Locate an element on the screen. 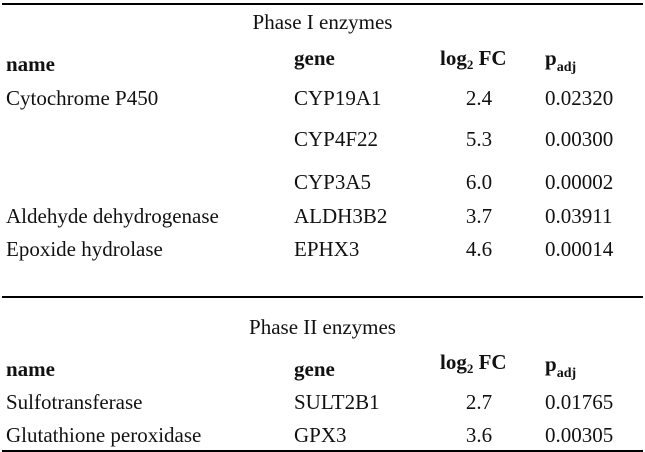 The width and height of the screenshot is (645, 452). phase-1-header-log2fc: log2 FC is located at coordinates (473, 59).